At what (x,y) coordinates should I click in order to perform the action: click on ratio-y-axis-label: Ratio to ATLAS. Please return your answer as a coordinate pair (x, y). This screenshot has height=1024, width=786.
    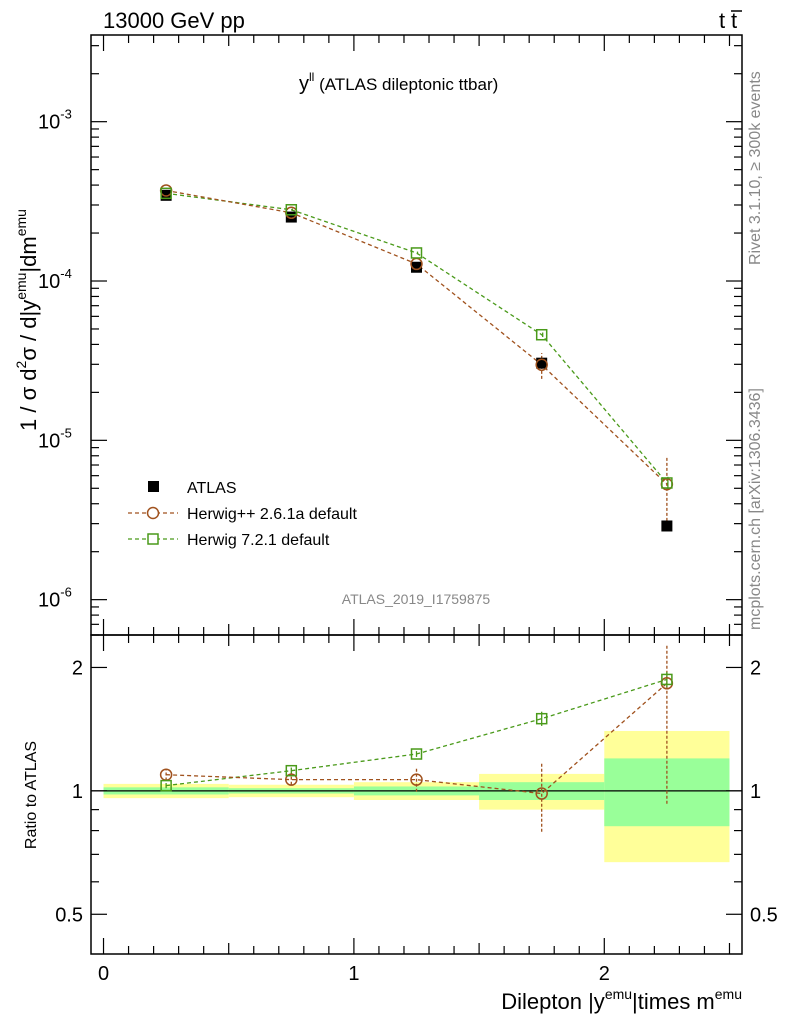
    Looking at the image, I should click on (31, 795).